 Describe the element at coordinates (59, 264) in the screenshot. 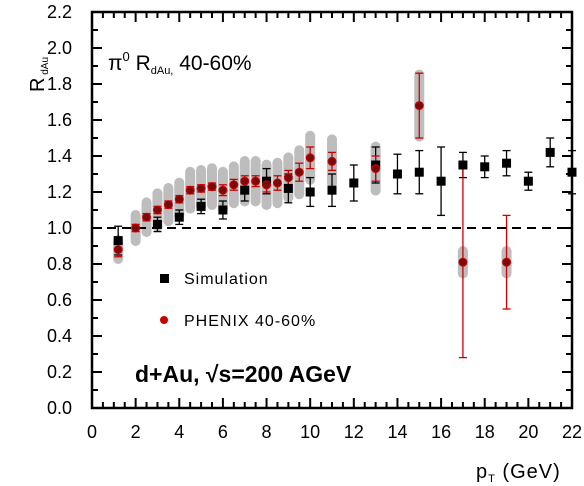

I see `y-tick-label: 0.8` at that location.